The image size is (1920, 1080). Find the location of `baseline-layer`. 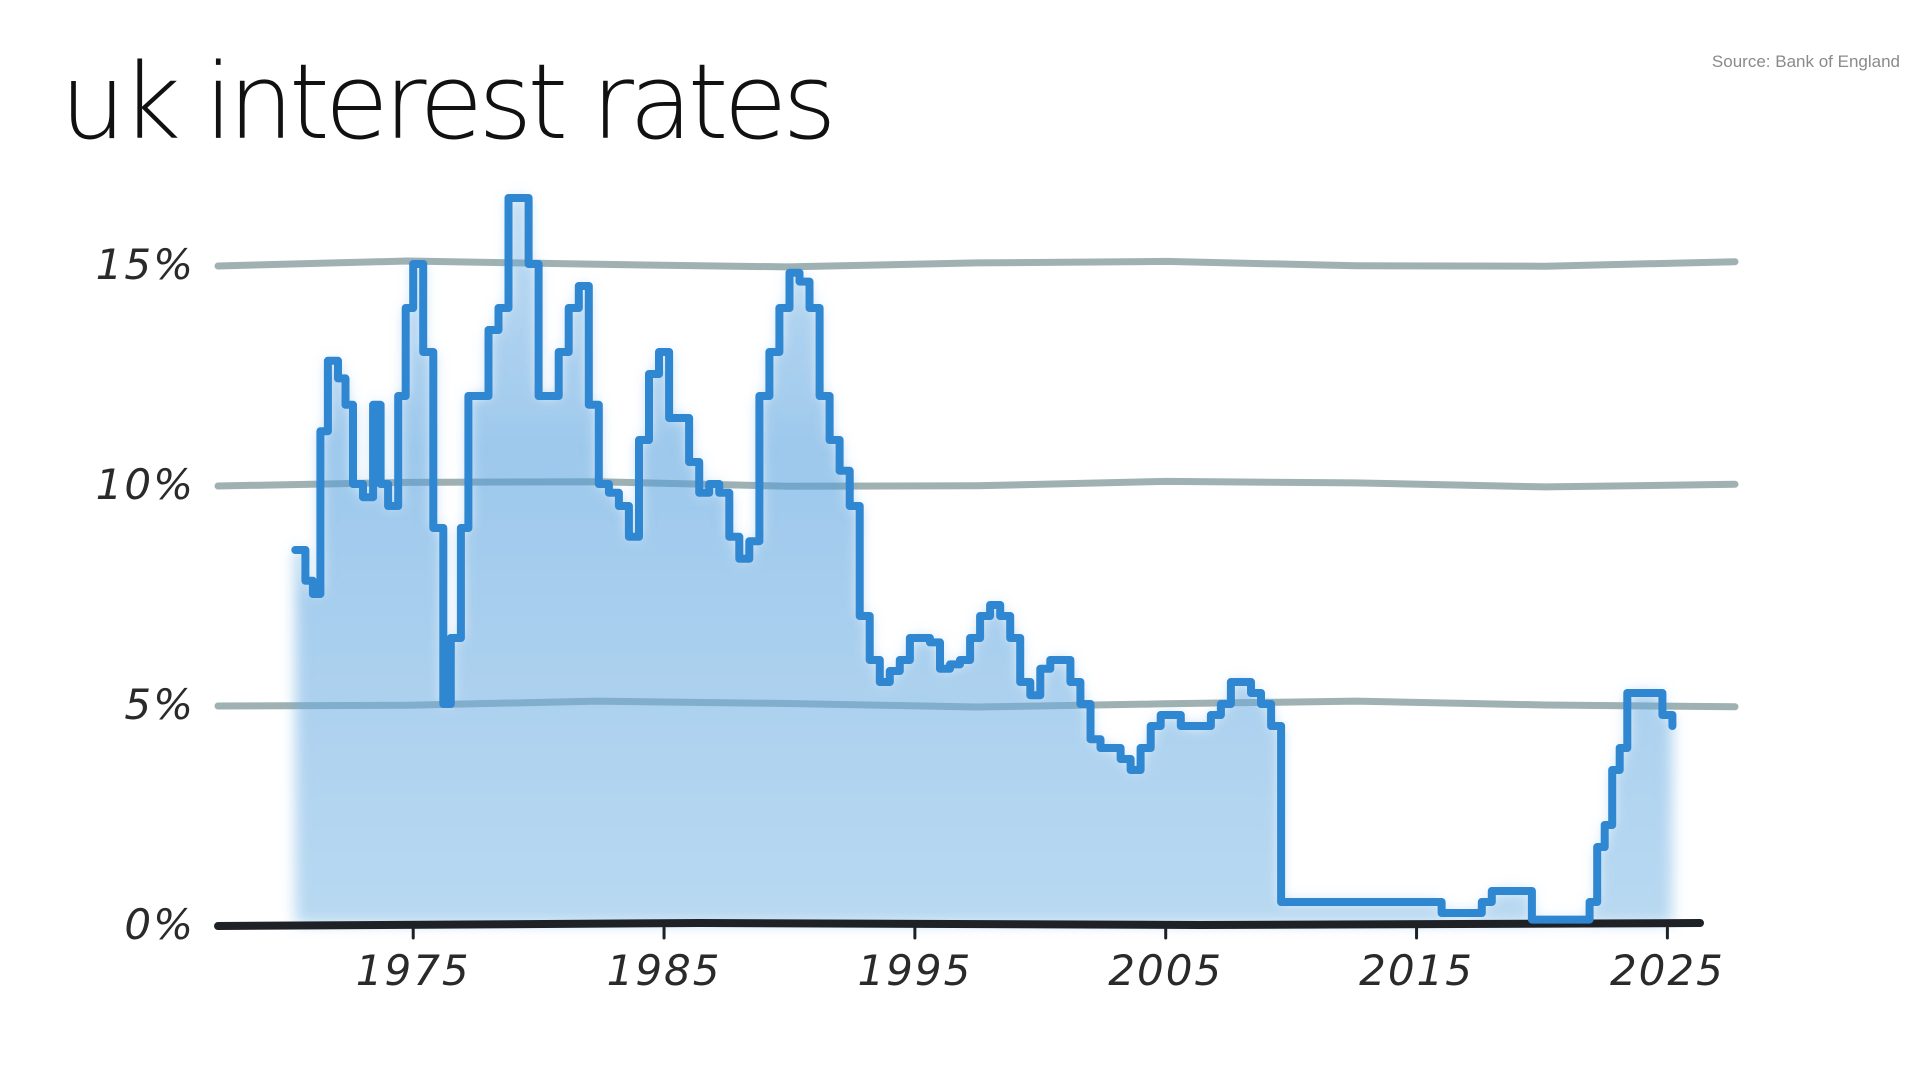

baseline-layer is located at coordinates (959, 929).